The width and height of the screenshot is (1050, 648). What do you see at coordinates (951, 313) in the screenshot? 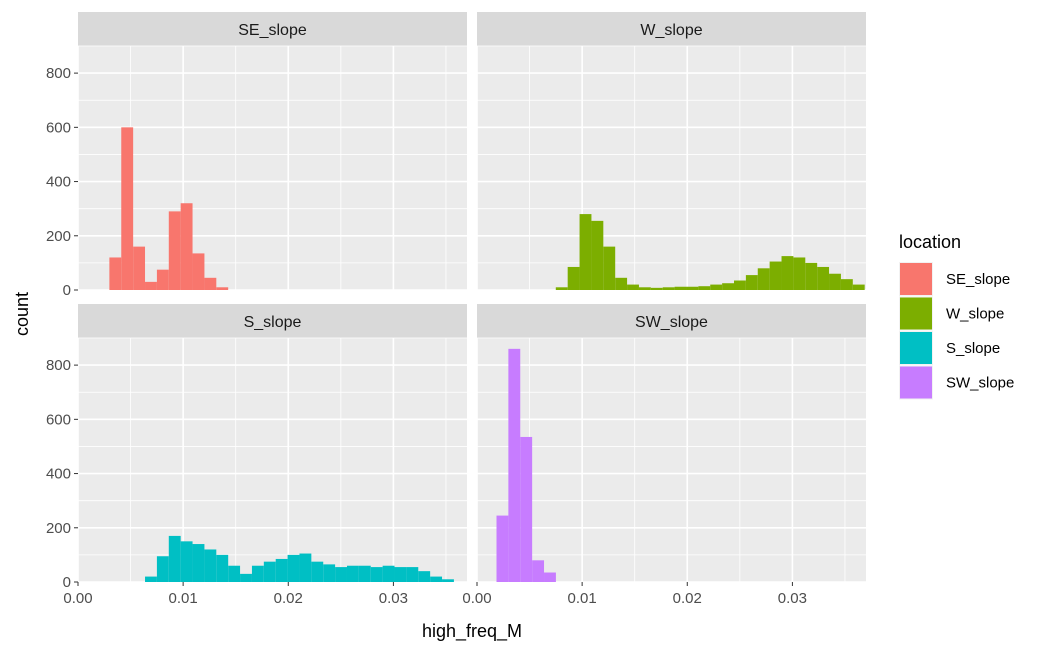
I see `legend-item-w-slope: W_slope` at bounding box center [951, 313].